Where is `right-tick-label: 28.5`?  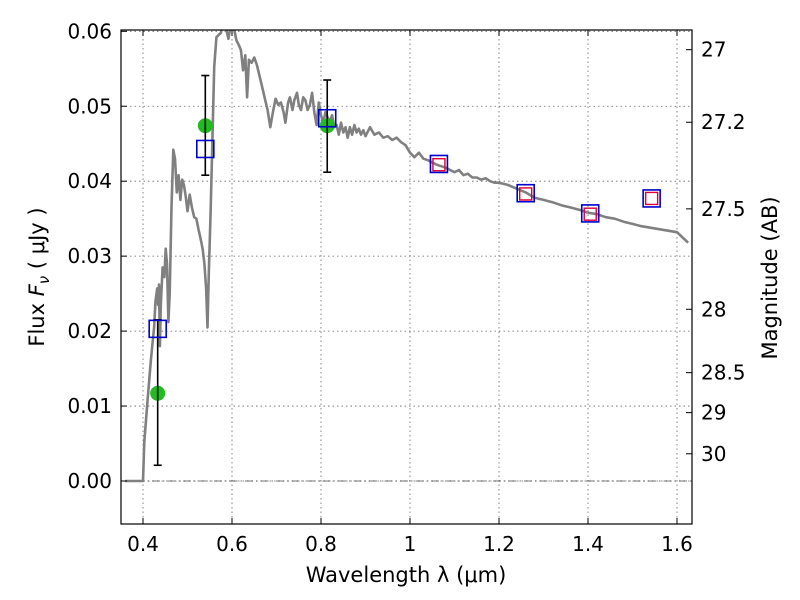
right-tick-label: 28.5 is located at coordinates (723, 373).